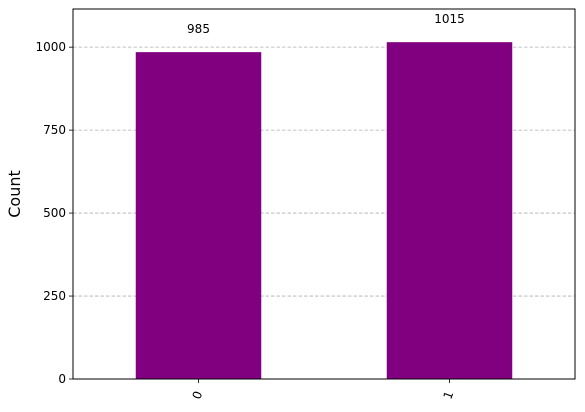 The width and height of the screenshot is (585, 412). What do you see at coordinates (50, 47) in the screenshot?
I see `y-tick-label: 1000` at bounding box center [50, 47].